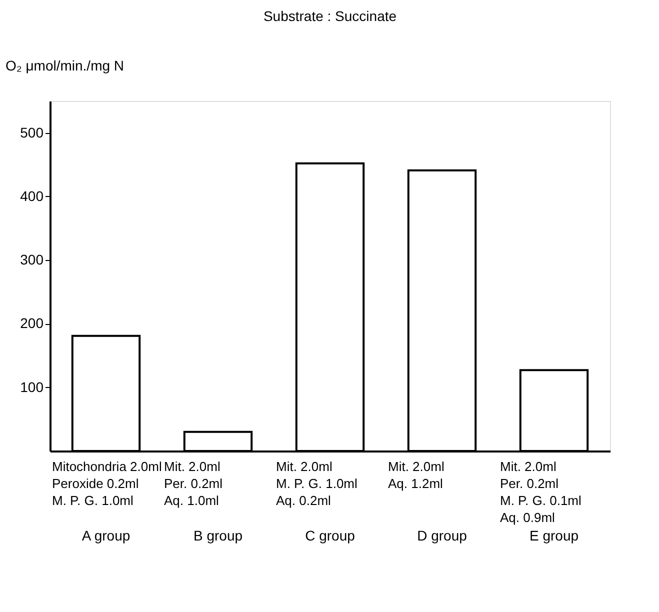 The width and height of the screenshot is (659, 612). What do you see at coordinates (32, 323) in the screenshot?
I see `y-tick-label: 200` at bounding box center [32, 323].